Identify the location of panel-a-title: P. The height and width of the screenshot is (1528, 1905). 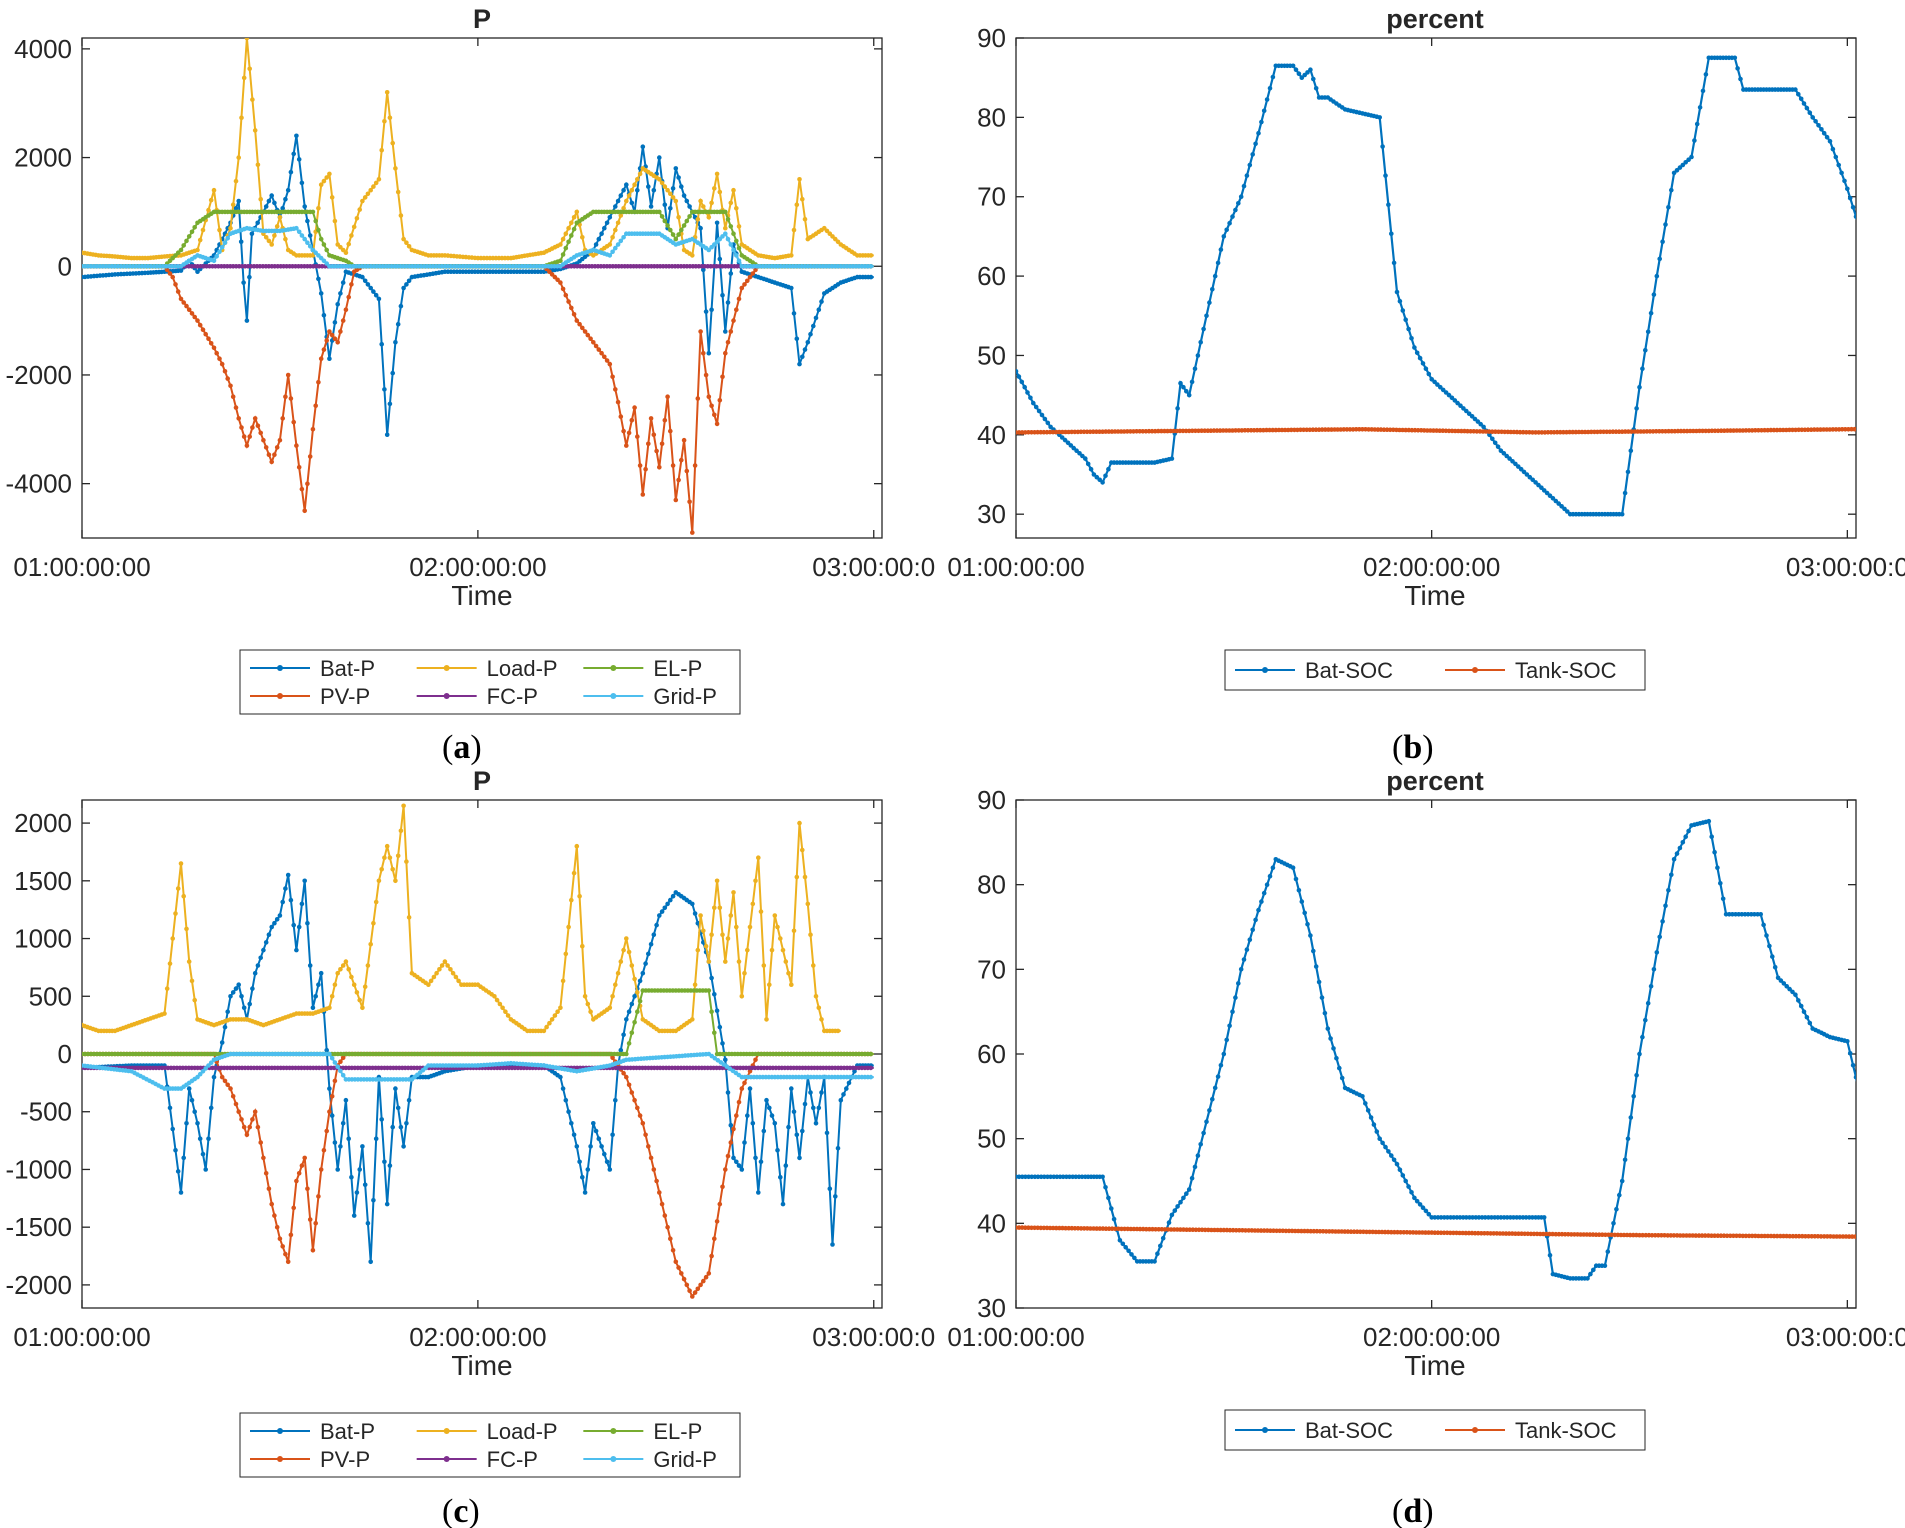
(482, 19).